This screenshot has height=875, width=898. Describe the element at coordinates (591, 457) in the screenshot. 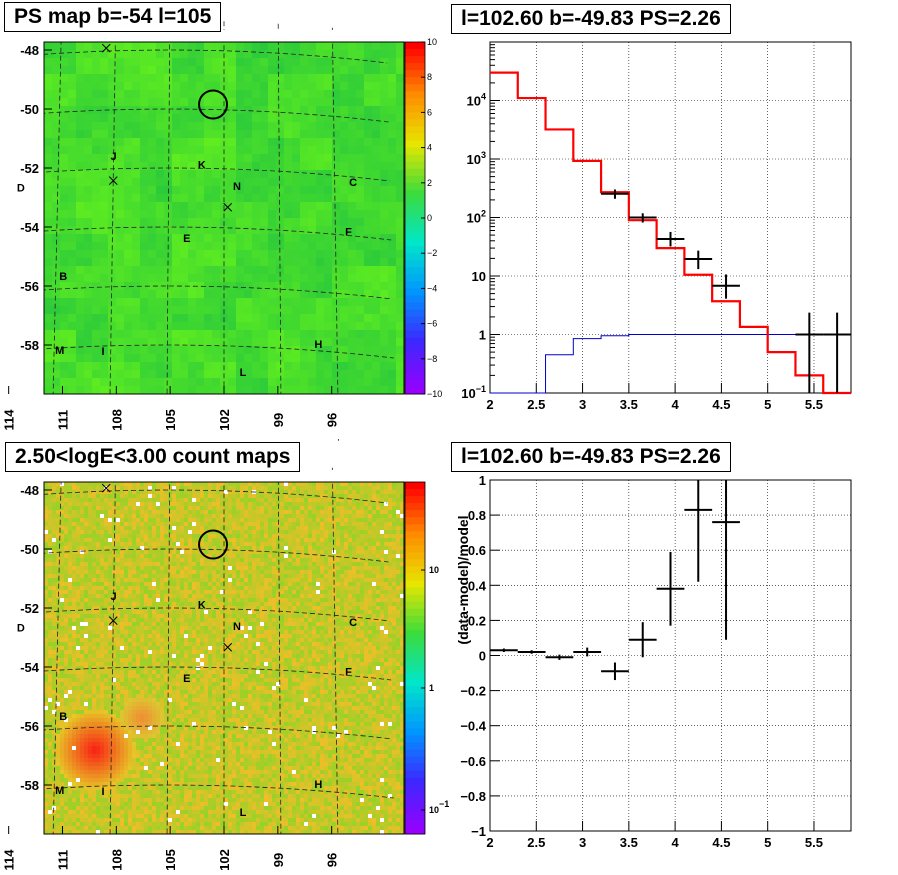

I see `residual-title: l=102.60 b=-49.83 PS=2.26` at that location.